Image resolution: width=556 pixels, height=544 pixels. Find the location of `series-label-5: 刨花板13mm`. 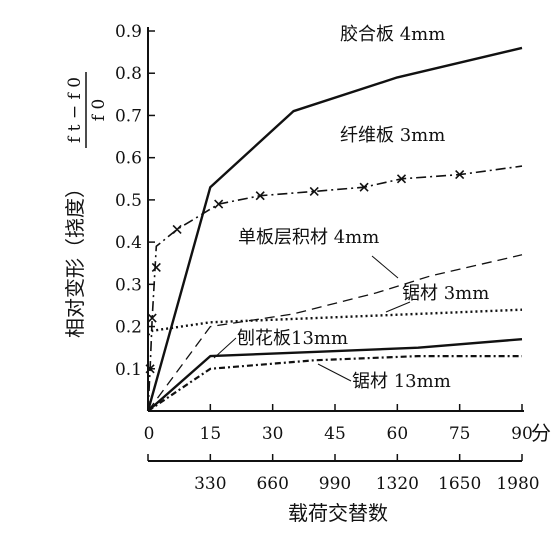

series-label-5: 刨花板13mm is located at coordinates (292, 338).